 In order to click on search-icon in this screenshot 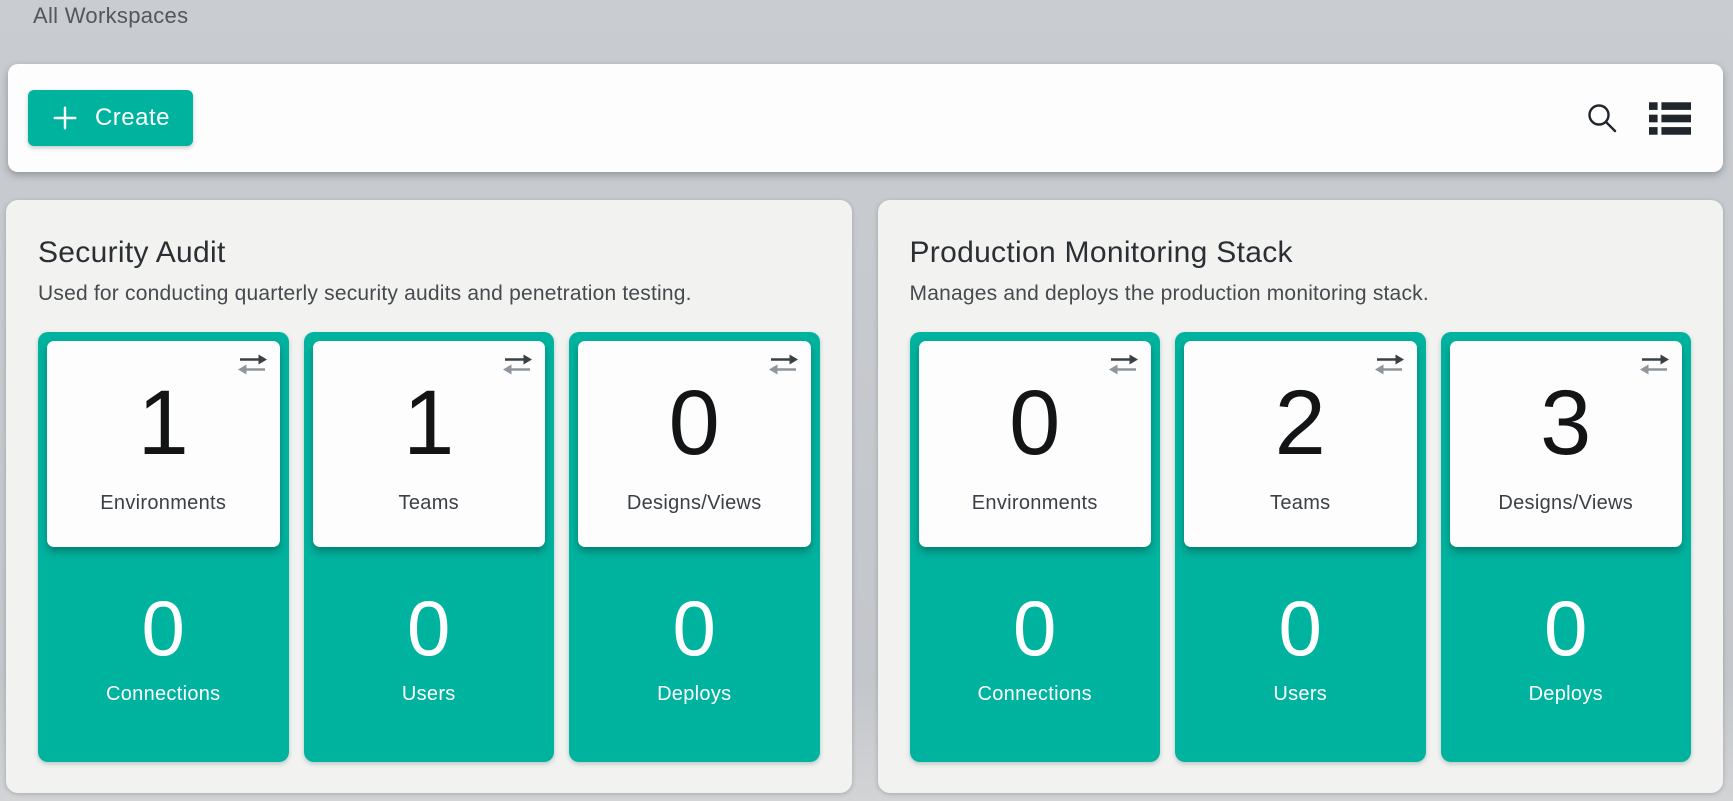, I will do `click(1602, 118)`.